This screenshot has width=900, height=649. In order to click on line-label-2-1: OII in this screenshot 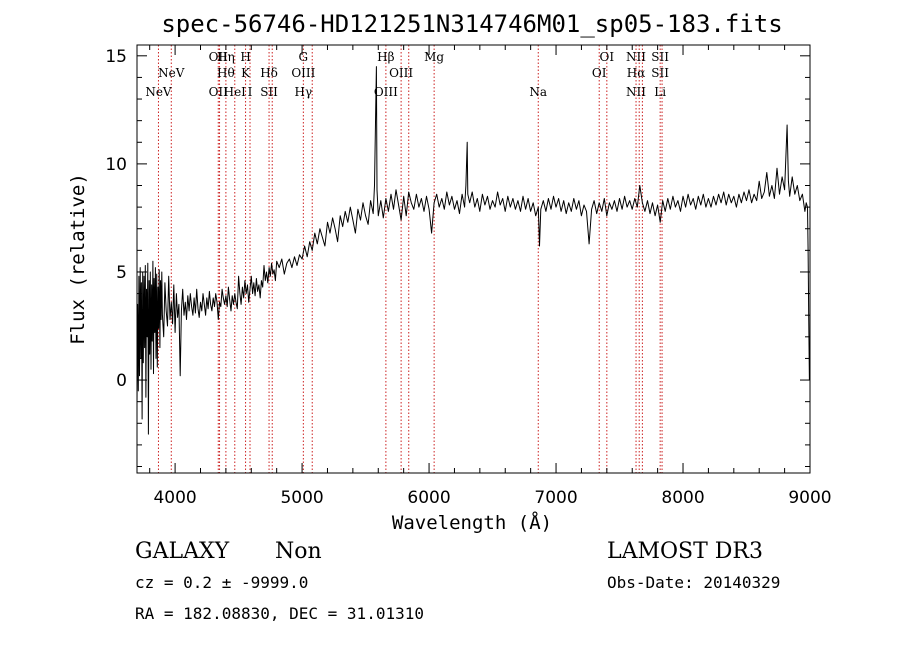, I will do `click(219, 92)`.